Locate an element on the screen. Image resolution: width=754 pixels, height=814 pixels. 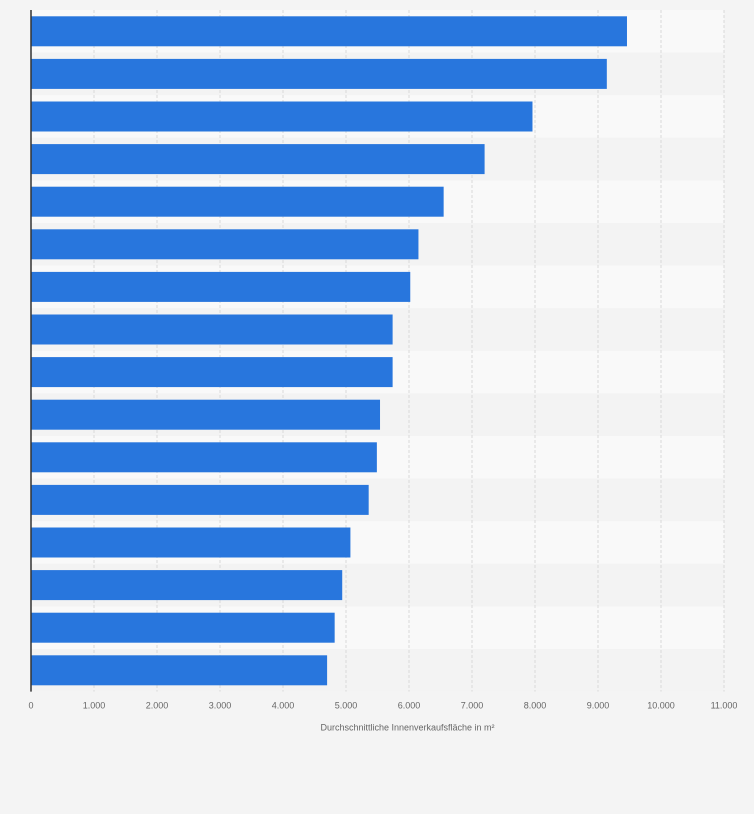
x-tick-label: 6.000 is located at coordinates (409, 706).